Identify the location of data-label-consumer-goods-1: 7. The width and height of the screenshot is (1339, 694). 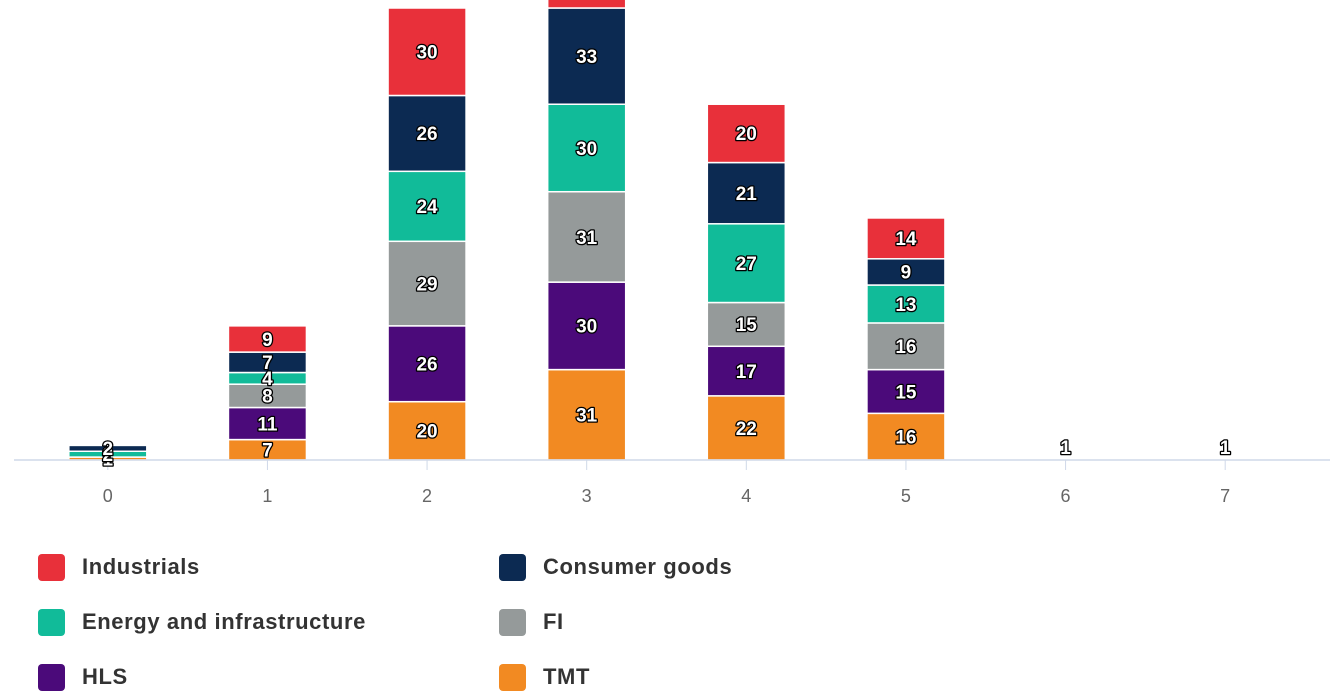
(267, 363).